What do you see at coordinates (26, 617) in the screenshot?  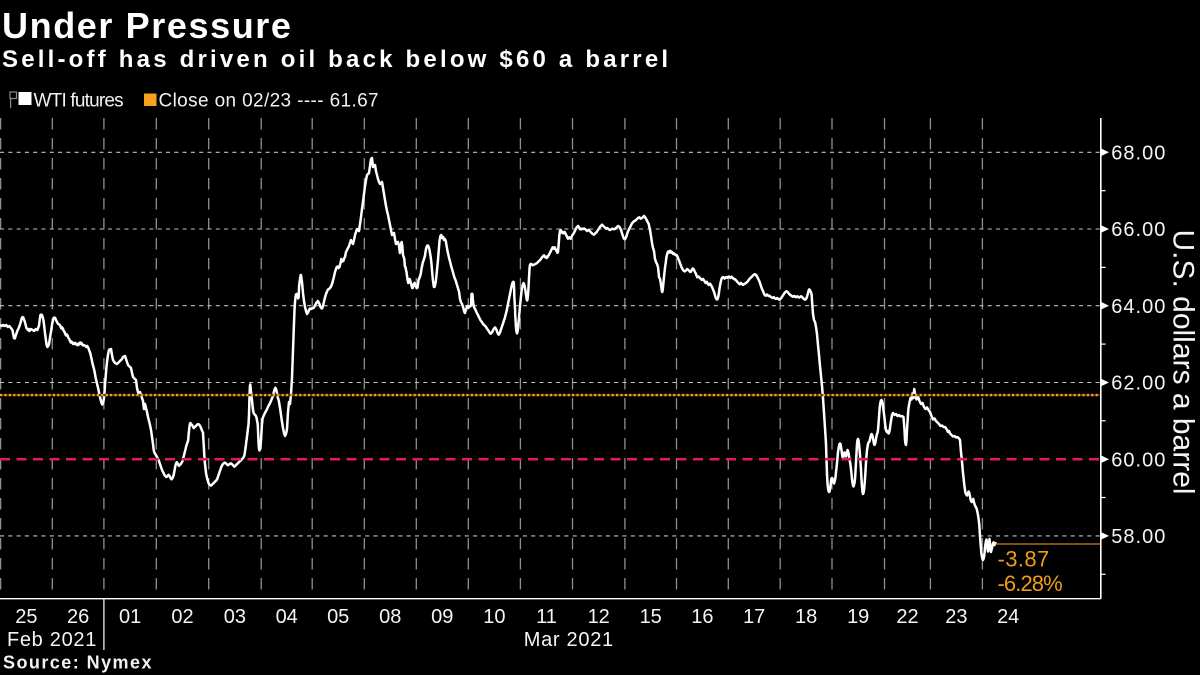 I see `svg-text: 25` at bounding box center [26, 617].